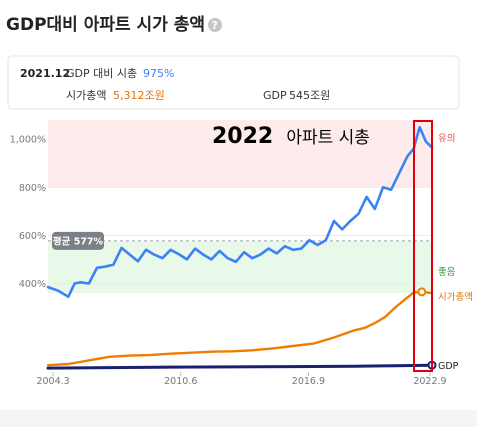 The image size is (477, 427). What do you see at coordinates (422, 292) in the screenshot?
I see `marketcap-line-marker` at bounding box center [422, 292].